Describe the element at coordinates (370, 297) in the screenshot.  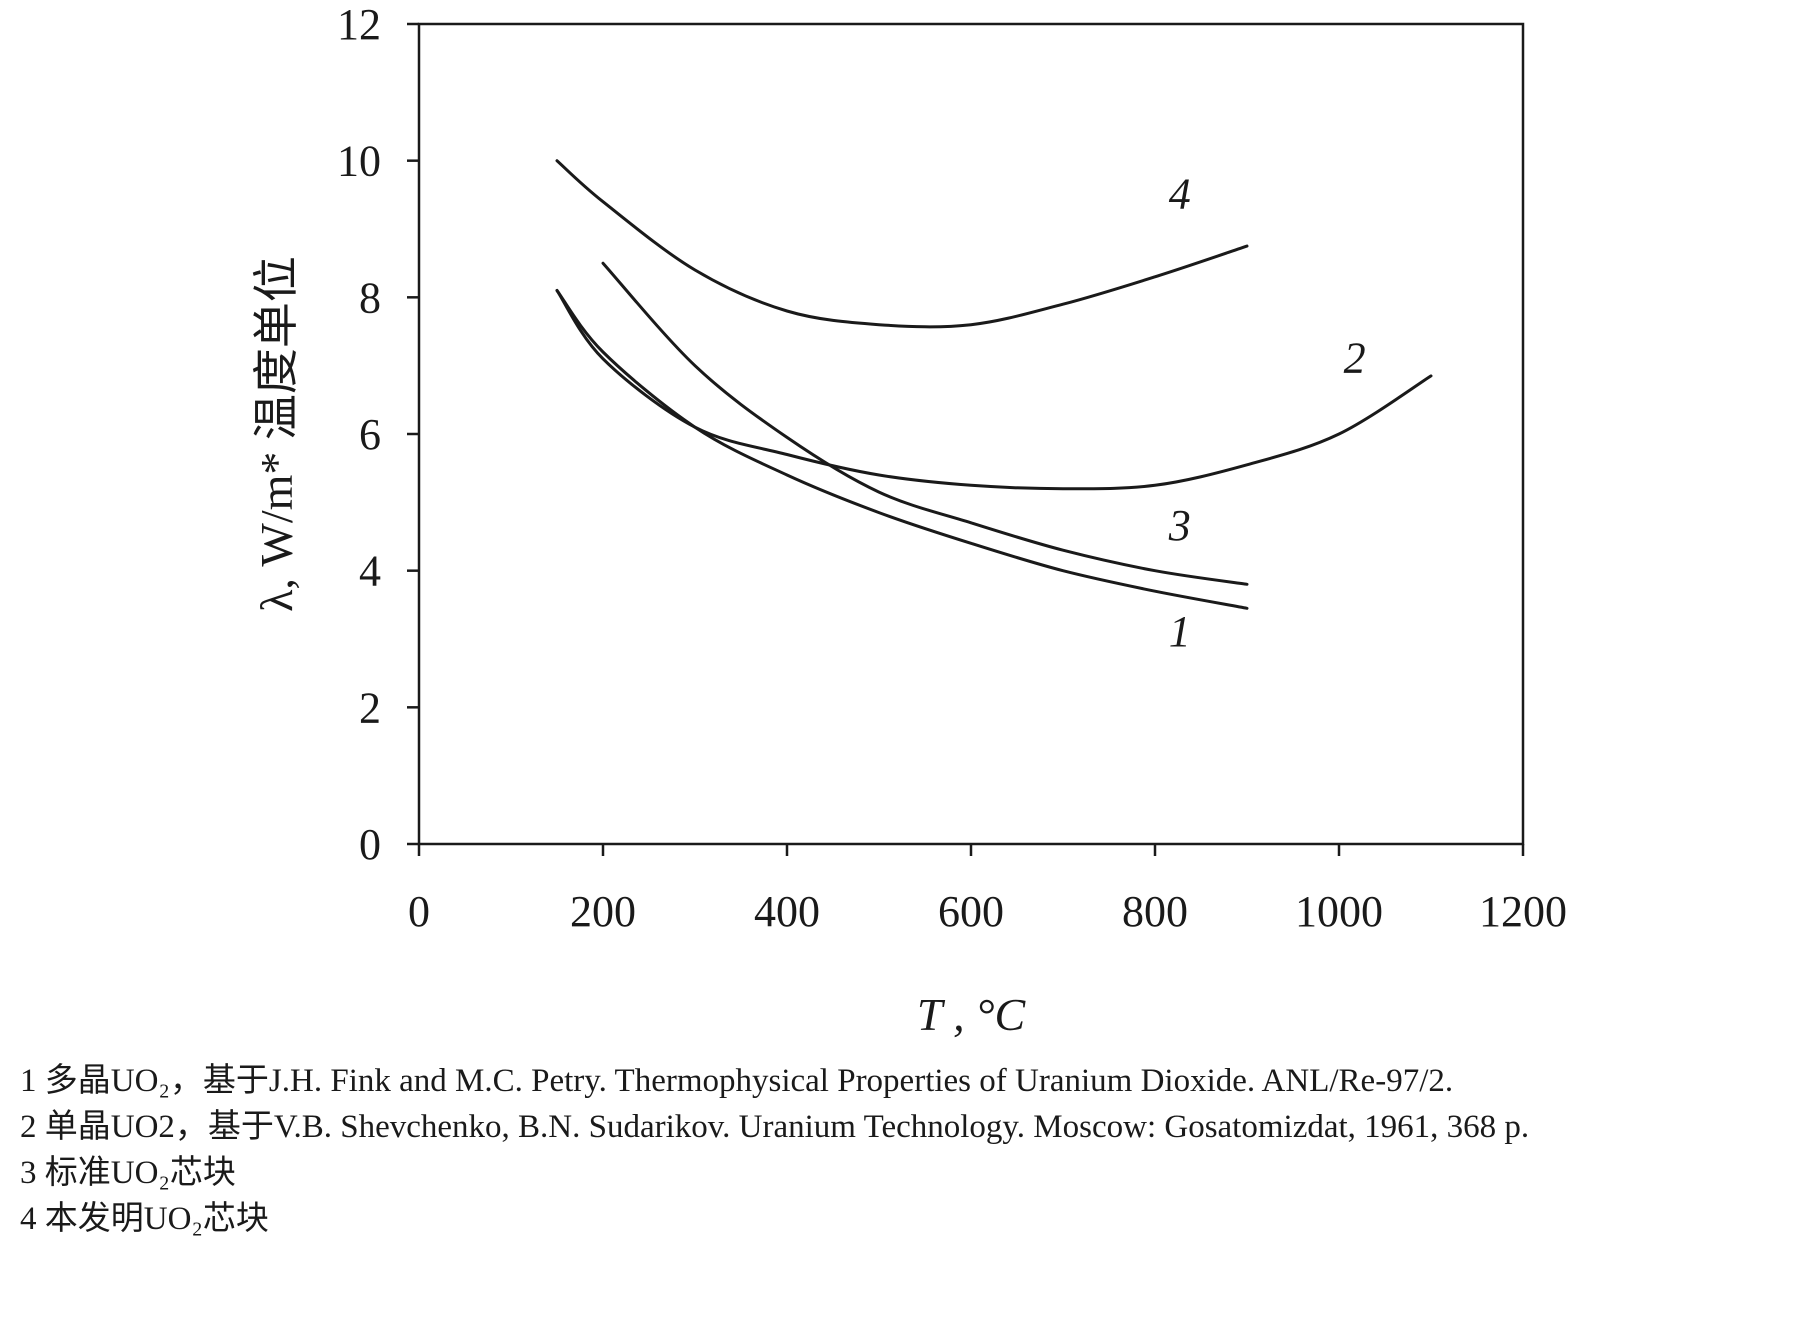
I see `y-tick-label-8: 8` at that location.